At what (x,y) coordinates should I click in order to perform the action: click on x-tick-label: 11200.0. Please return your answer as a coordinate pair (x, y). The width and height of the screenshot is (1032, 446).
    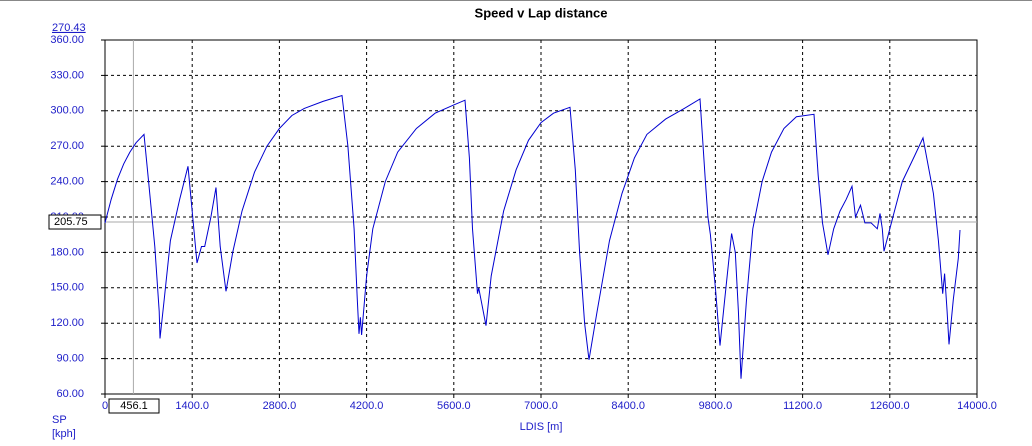
    Looking at the image, I should click on (802, 406).